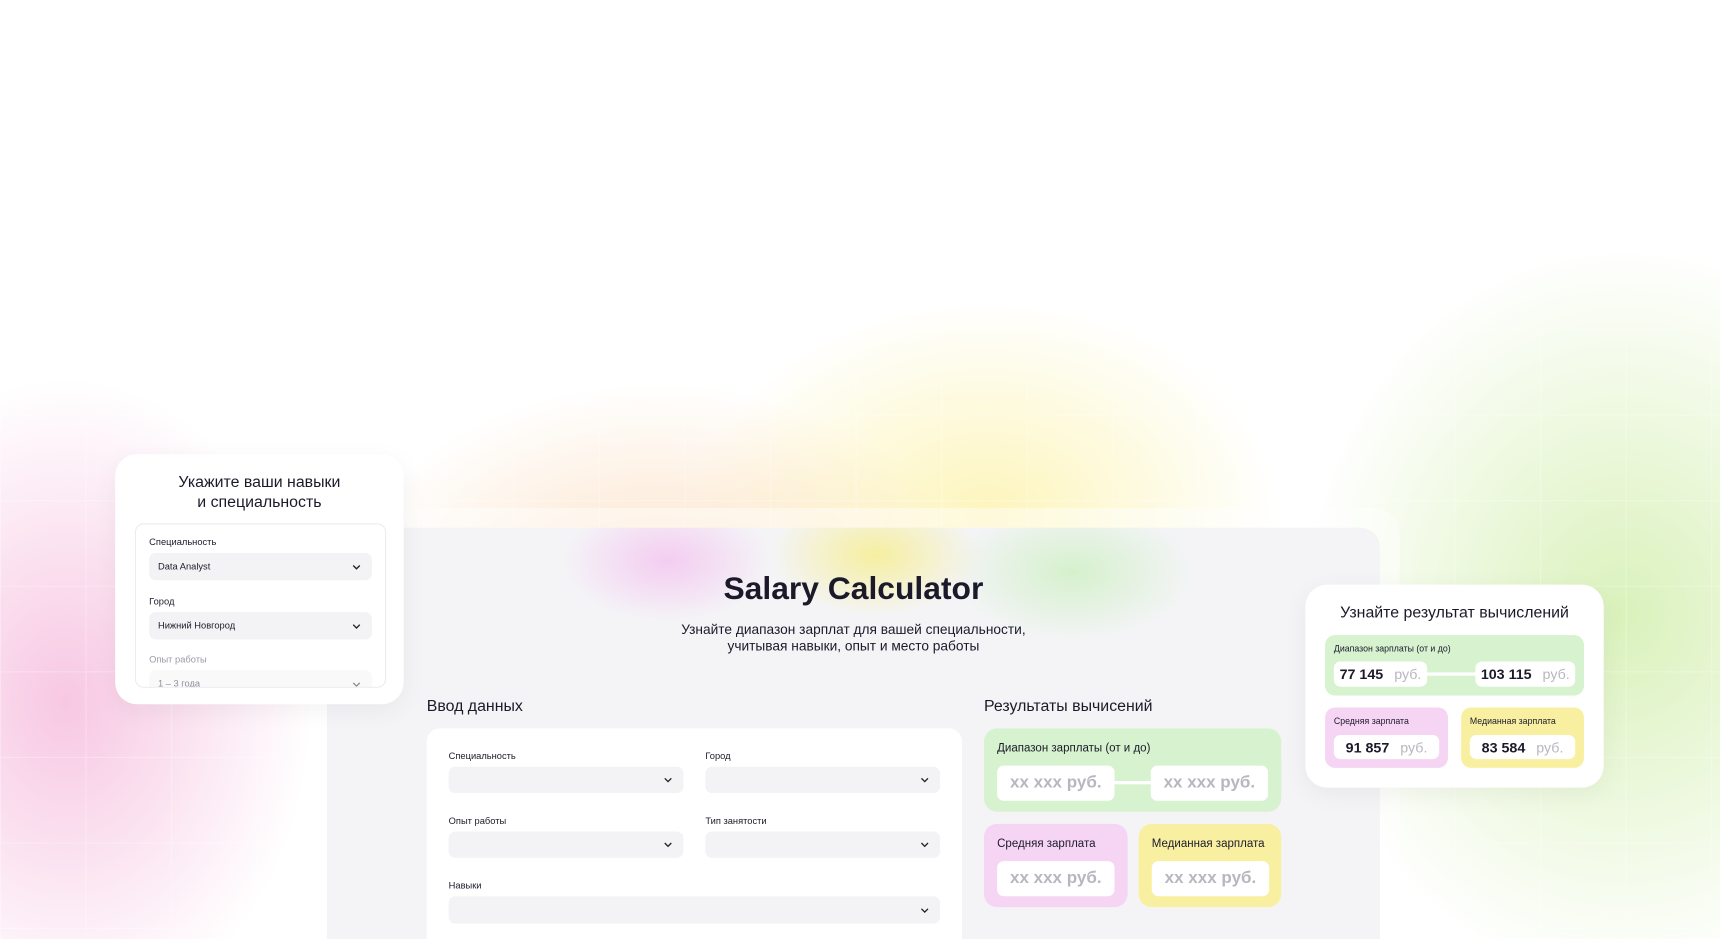 This screenshot has width=1720, height=939. What do you see at coordinates (184, 566) in the screenshot?
I see `select-value: Data Analyst` at bounding box center [184, 566].